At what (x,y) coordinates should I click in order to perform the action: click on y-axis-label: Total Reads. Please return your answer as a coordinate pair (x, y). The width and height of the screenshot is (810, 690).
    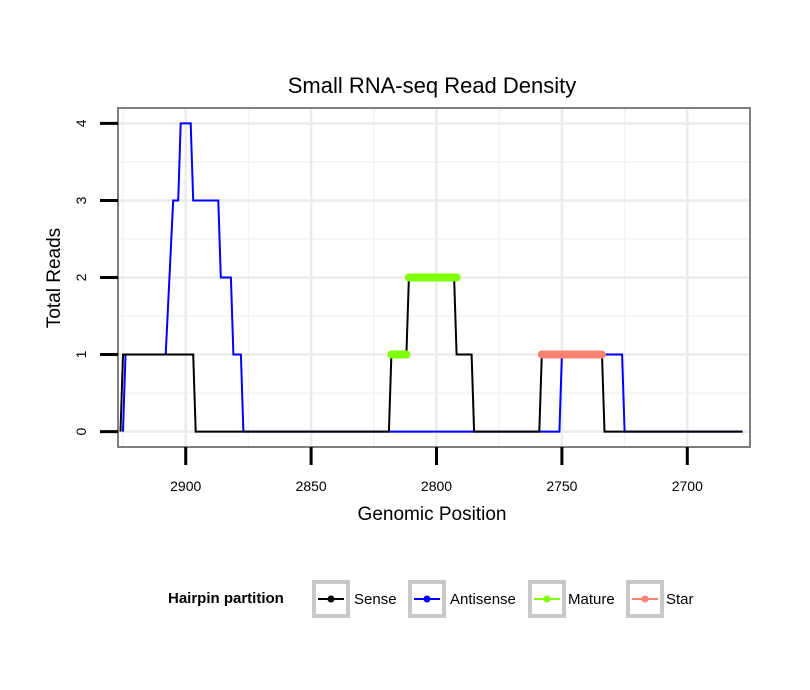
    Looking at the image, I should click on (54, 278).